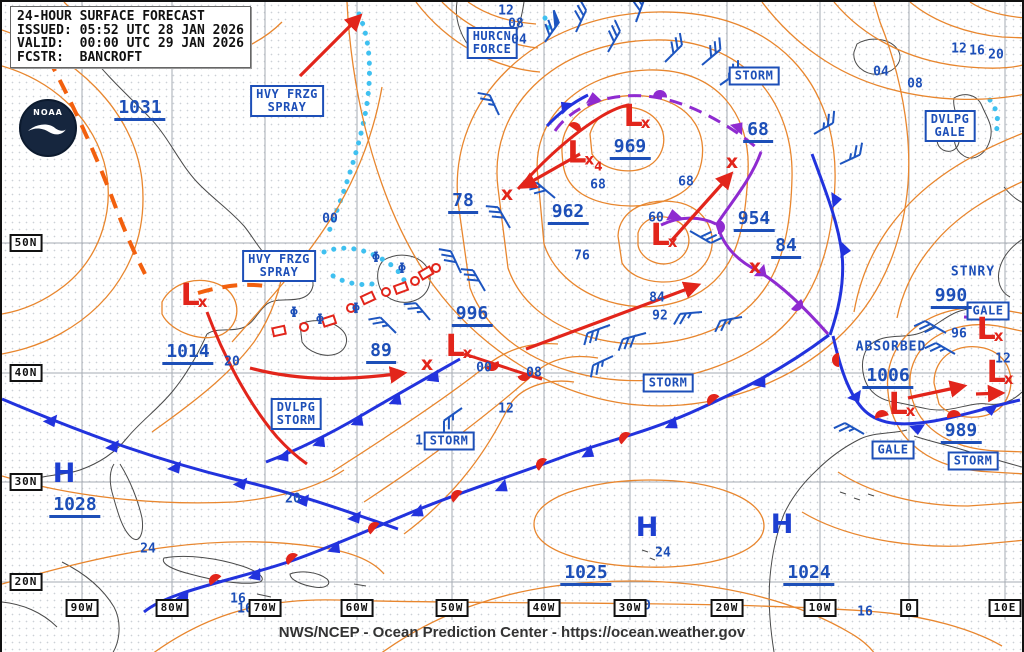 The width and height of the screenshot is (1024, 652). Describe the element at coordinates (786, 248) in the screenshot. I see `pressure-value: 84` at that location.